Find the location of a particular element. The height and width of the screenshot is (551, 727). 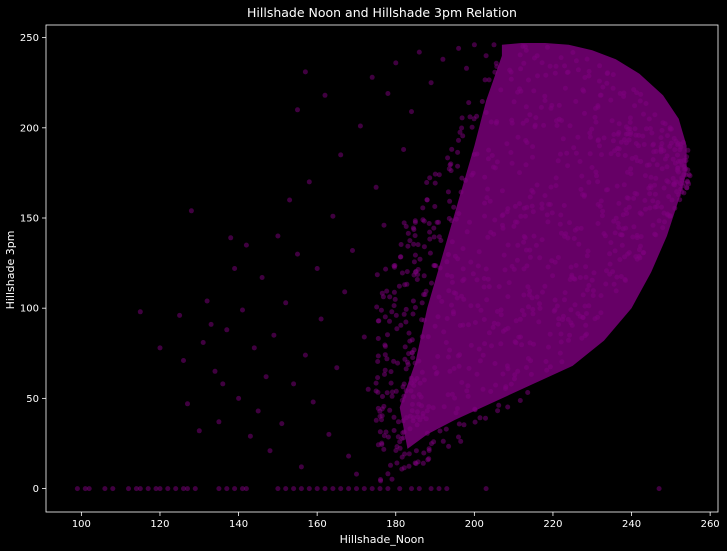

x-tick-label: 100 is located at coordinates (81, 524).